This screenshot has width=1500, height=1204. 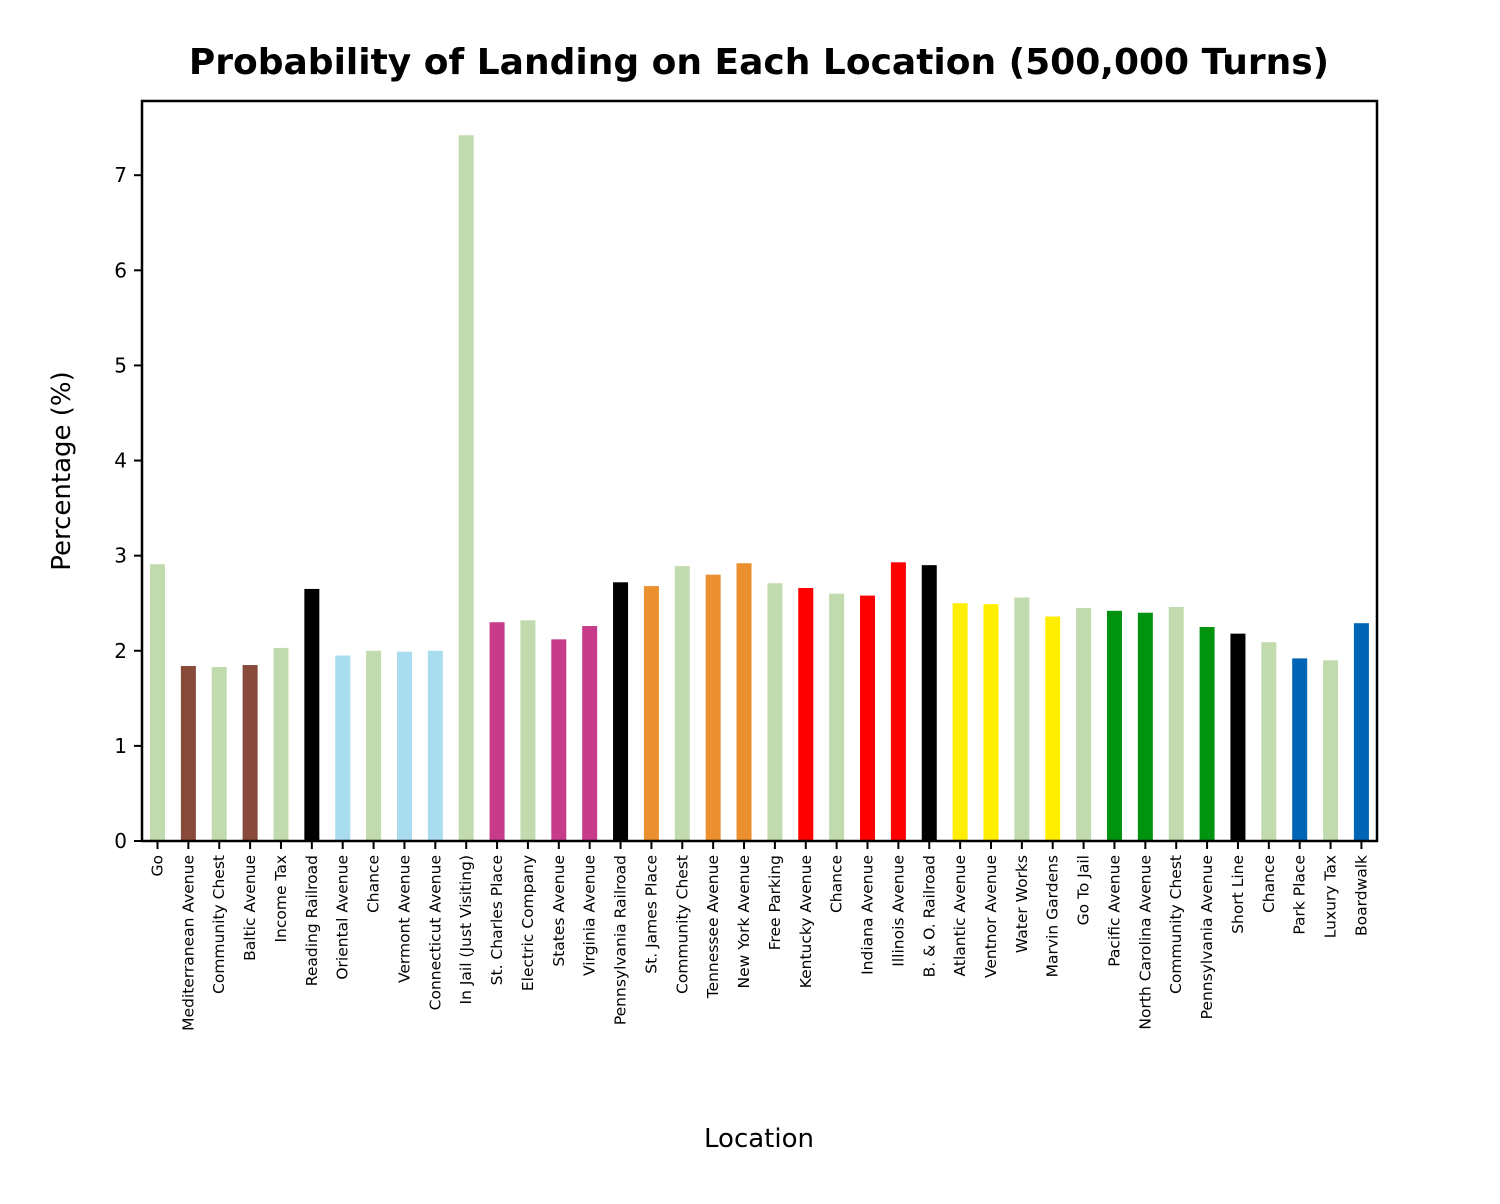 I want to click on x-tick-label-26: Atlantic Avenue, so click(x=960, y=915).